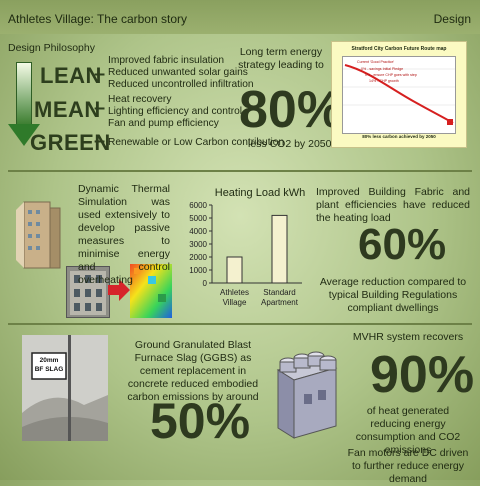  Describe the element at coordinates (163, 123) in the screenshot. I see `mean-item: Fan and pump efficiency` at that location.